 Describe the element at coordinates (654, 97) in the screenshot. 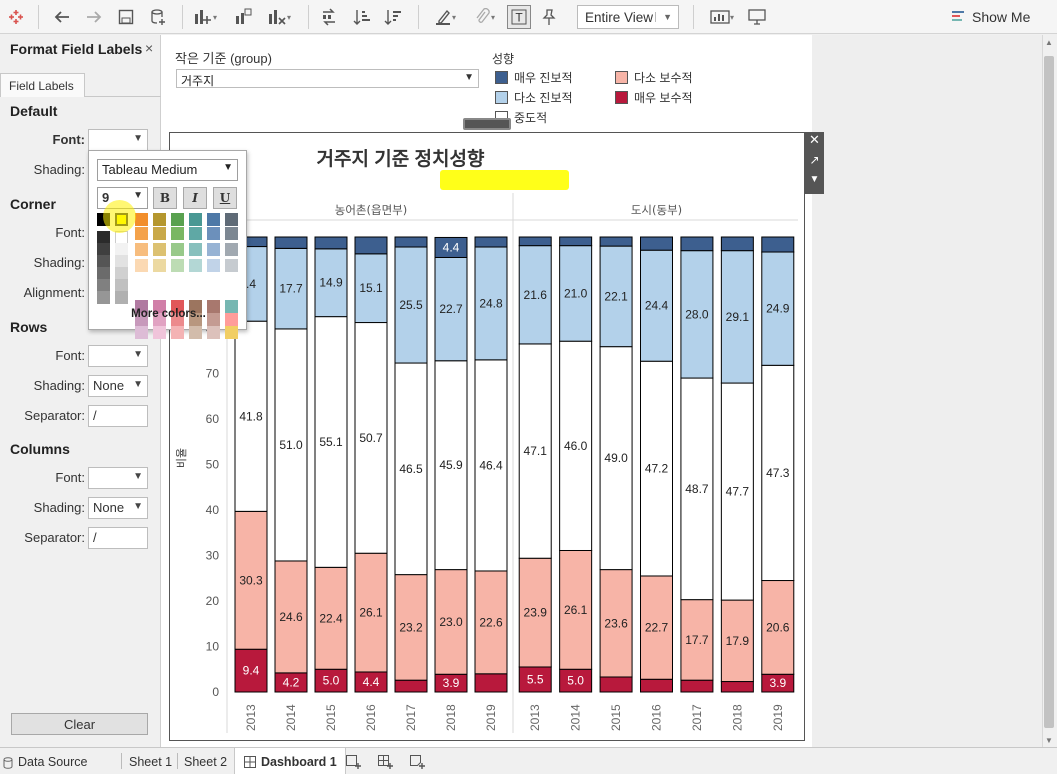

I see `legend-item: 매우 보수적` at that location.